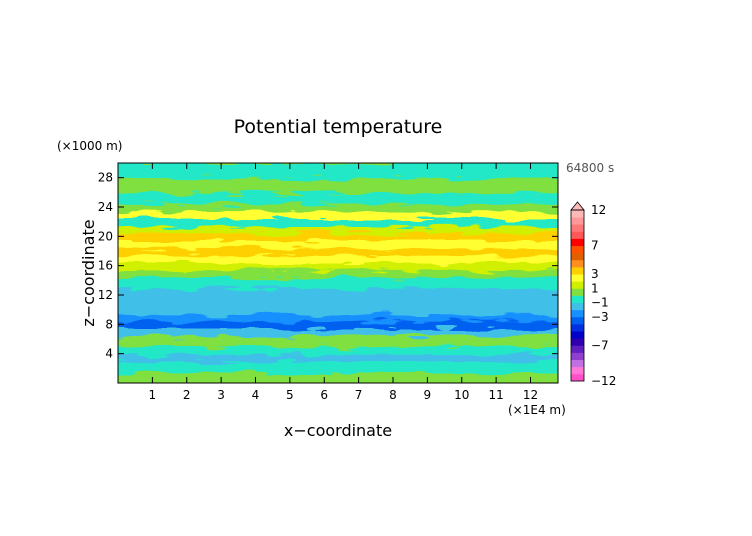 The image size is (752, 536). I want to click on colorbar-label: −12, so click(603, 381).